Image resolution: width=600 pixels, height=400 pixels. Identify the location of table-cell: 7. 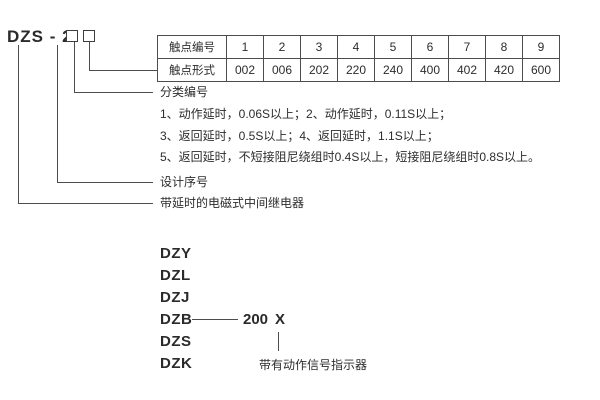
(467, 47).